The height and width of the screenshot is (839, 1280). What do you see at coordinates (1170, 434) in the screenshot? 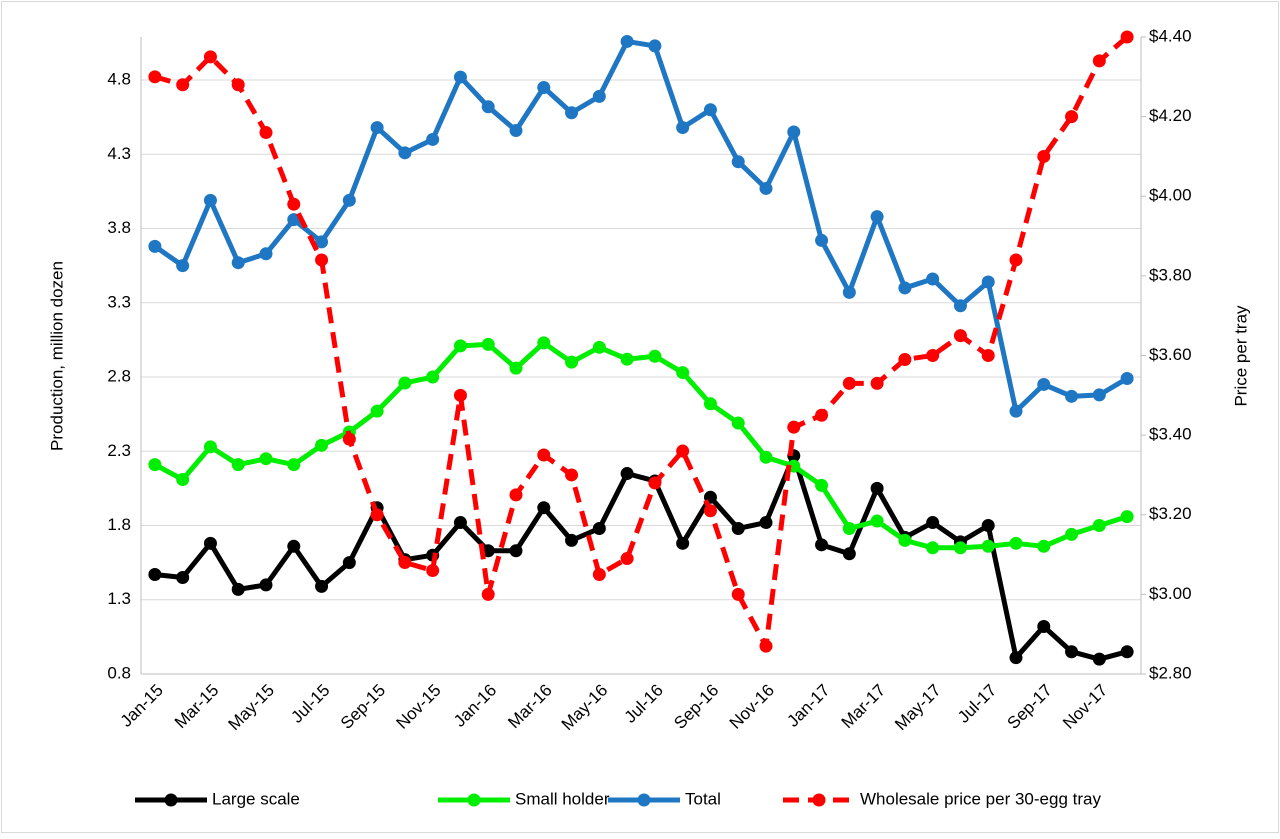
I see `y2-tick-label: $3.40` at bounding box center [1170, 434].